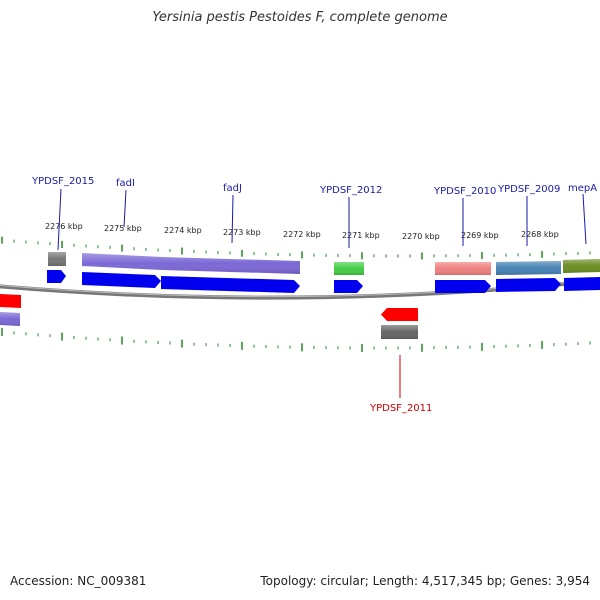 This screenshot has height=600, width=600. What do you see at coordinates (242, 232) in the screenshot?
I see `kbp-label: 2273 kbp` at bounding box center [242, 232].